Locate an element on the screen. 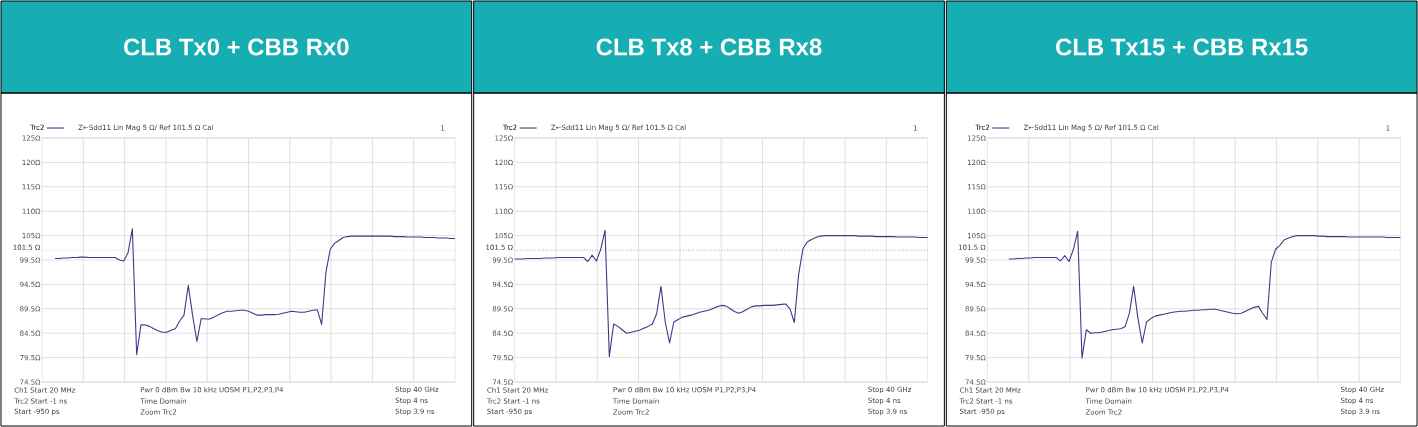 The width and height of the screenshot is (1418, 427). chart-title: CLB Tx15 + CBB Rx15 is located at coordinates (1182, 47).